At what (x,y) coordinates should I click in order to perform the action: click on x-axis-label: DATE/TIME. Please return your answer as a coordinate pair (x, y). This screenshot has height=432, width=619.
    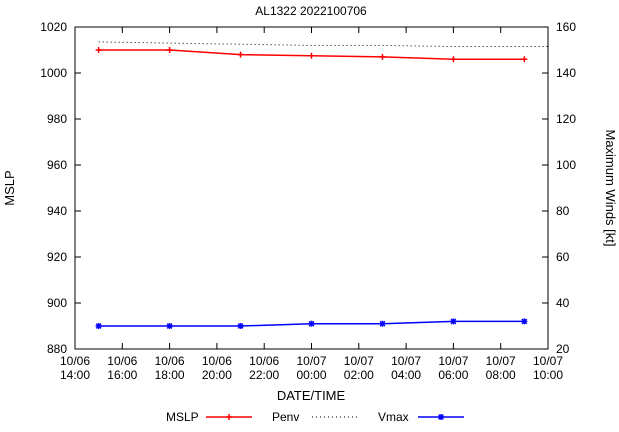
    Looking at the image, I should click on (311, 395).